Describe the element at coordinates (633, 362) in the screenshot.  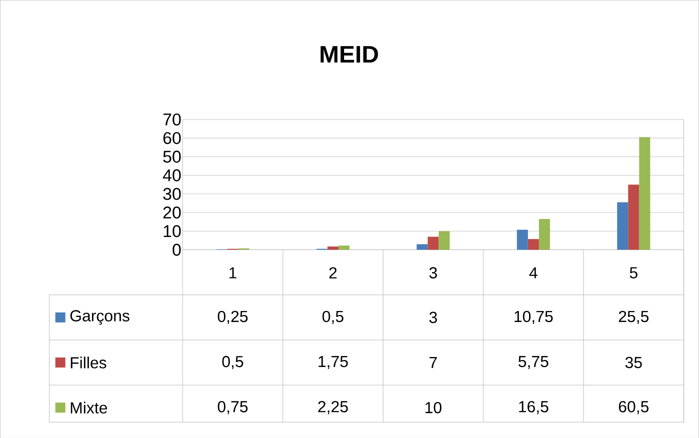
I see `data-label: 35` at that location.